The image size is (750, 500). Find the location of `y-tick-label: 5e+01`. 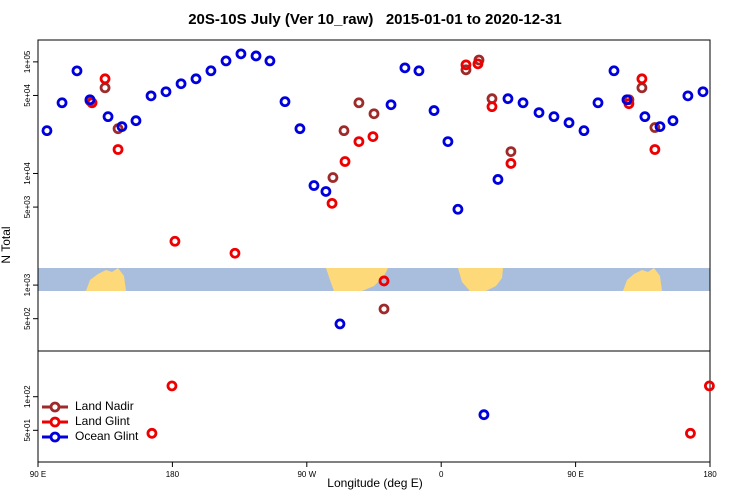

y-tick-label: 5e+01 is located at coordinates (27, 430).